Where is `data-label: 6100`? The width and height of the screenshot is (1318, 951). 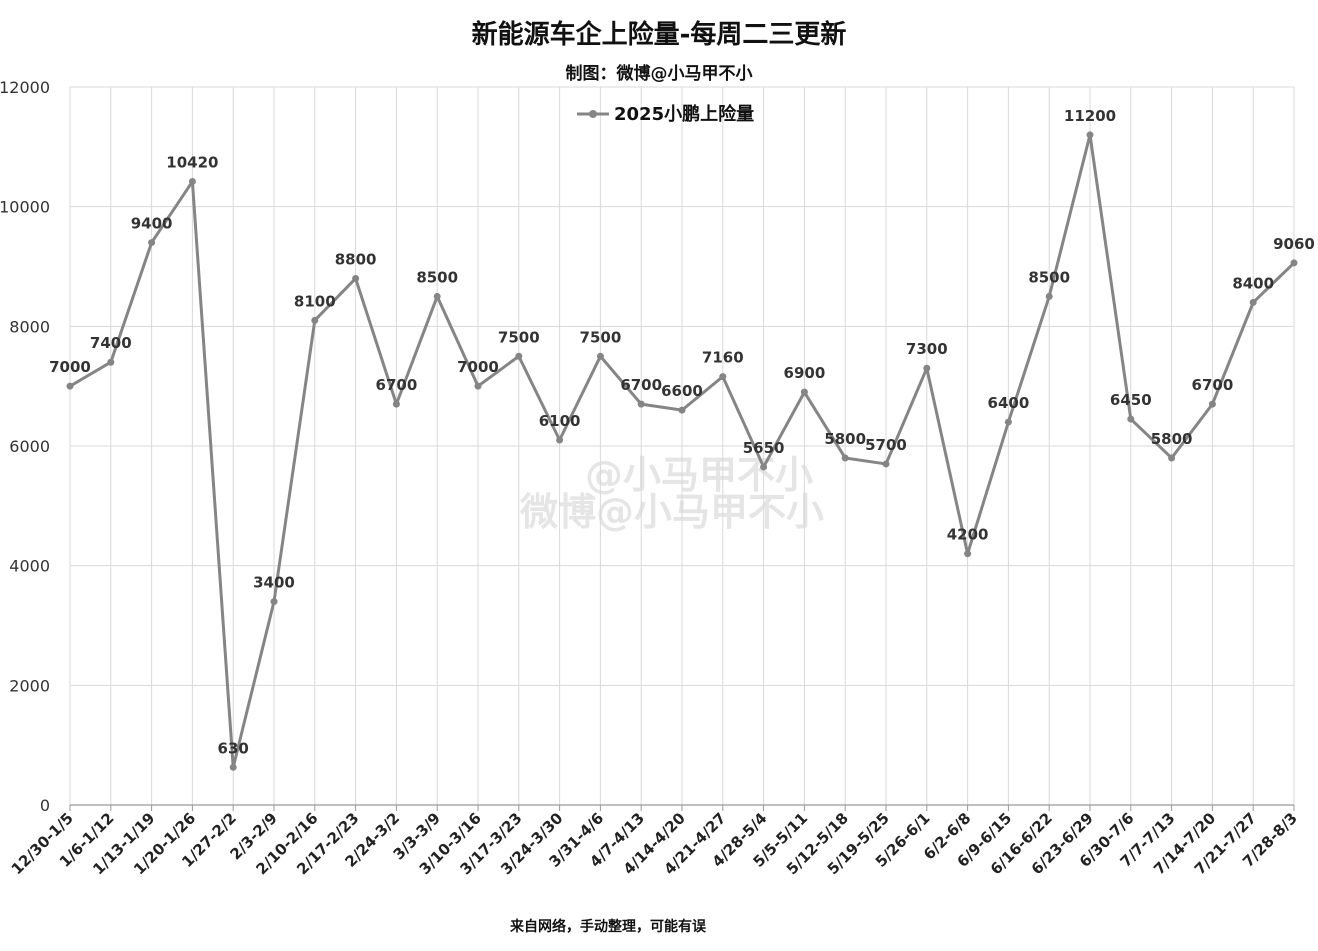 data-label: 6100 is located at coordinates (560, 421).